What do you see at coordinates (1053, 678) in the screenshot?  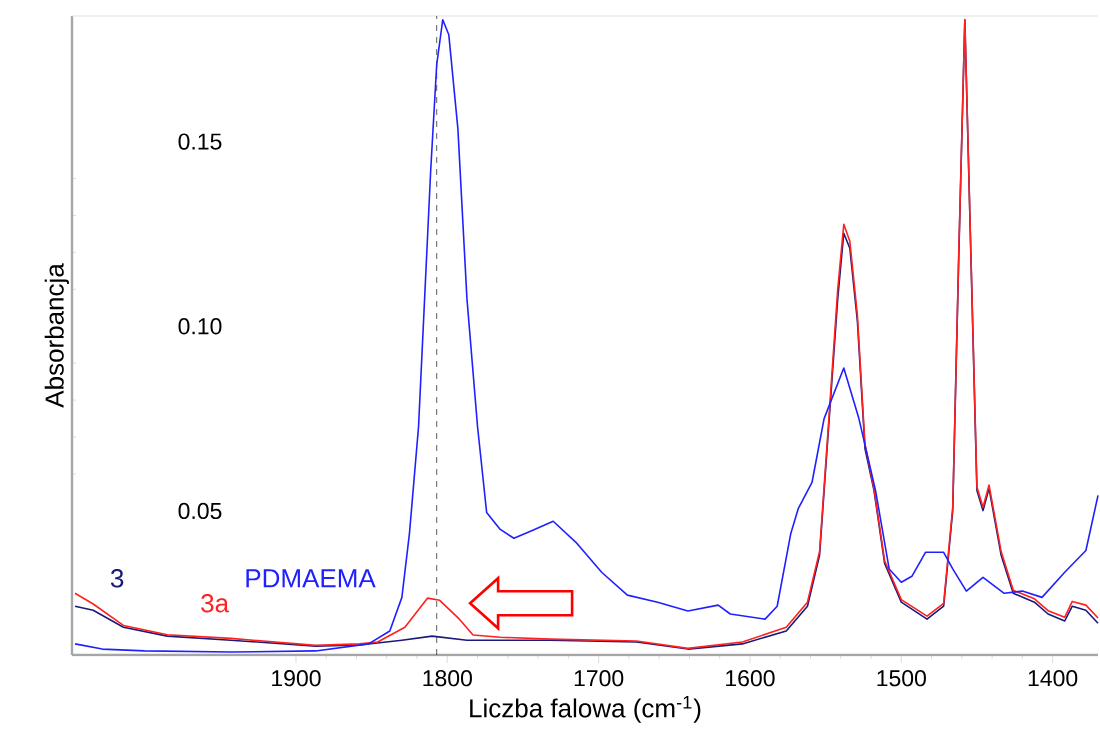 I see `x-tick-label: 1400` at bounding box center [1053, 678].